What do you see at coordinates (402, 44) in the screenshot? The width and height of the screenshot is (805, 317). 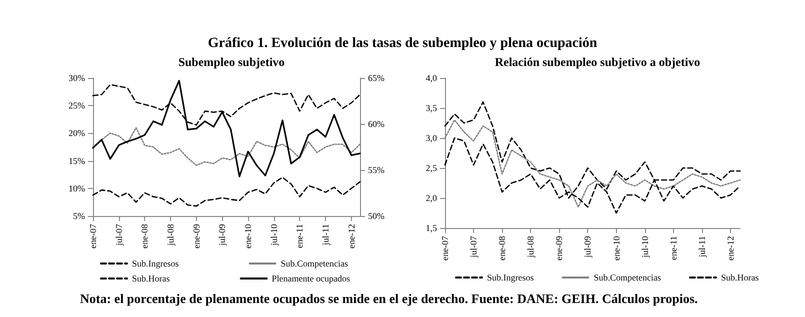 I see `text: Gráfico 1. Evolución de las tasas de subempleo y plena ocupación` at bounding box center [402, 44].